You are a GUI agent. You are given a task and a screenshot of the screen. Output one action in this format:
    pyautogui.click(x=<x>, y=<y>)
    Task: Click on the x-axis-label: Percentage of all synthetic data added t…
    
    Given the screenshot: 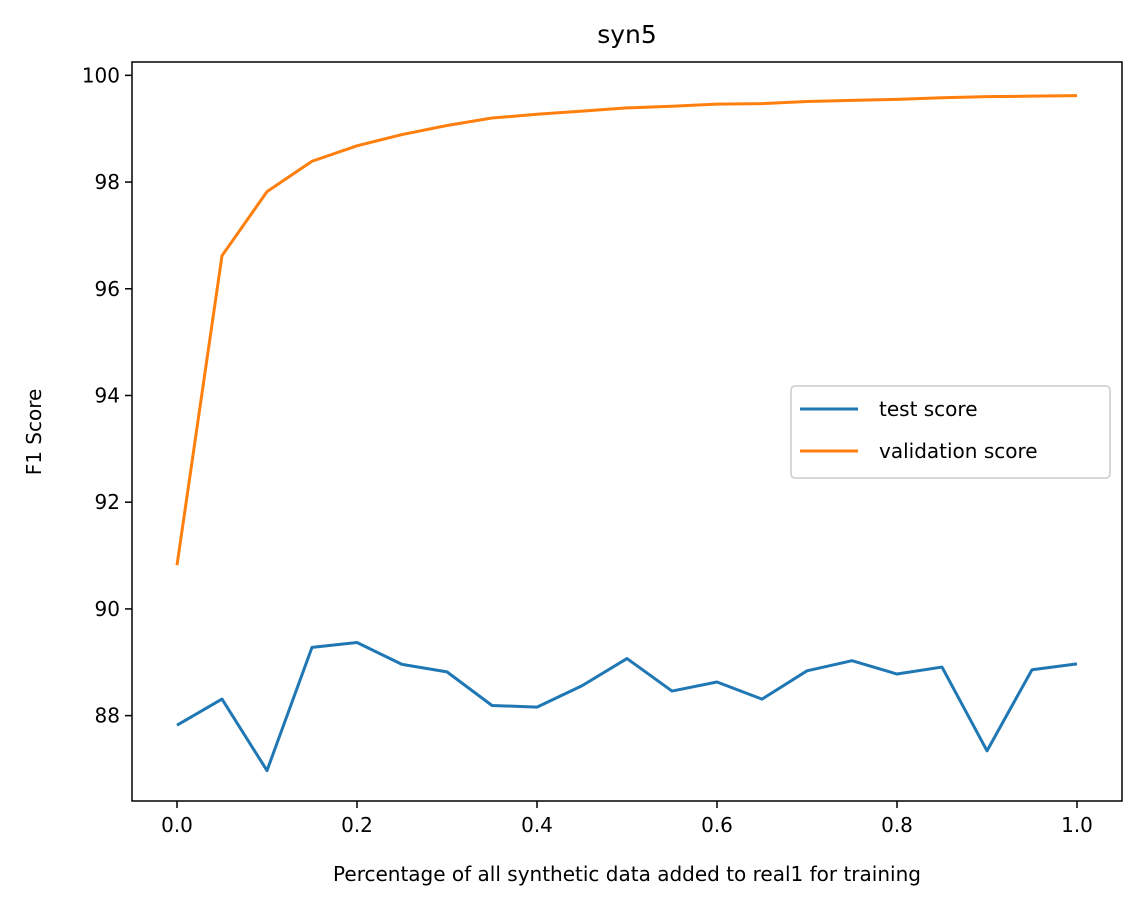 What is the action you would take?
    pyautogui.click(x=627, y=874)
    